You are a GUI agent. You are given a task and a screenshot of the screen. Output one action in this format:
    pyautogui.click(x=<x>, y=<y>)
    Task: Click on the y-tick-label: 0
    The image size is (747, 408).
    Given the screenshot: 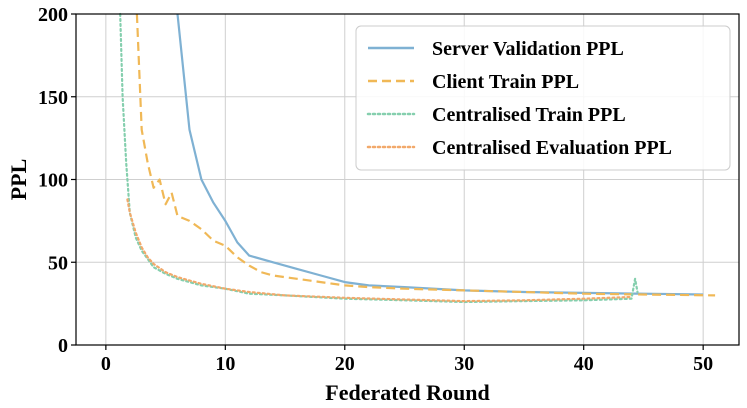 What is the action you would take?
    pyautogui.click(x=63, y=346)
    